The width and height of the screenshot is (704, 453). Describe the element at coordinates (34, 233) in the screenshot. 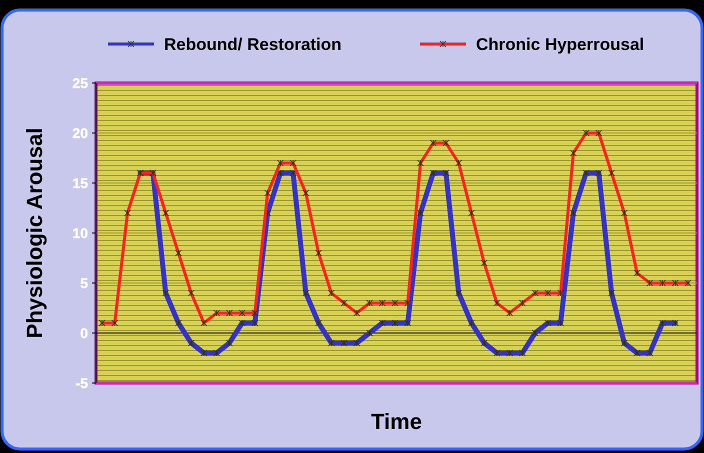

I see `y-axis-title: Physiologic Arousal` at that location.